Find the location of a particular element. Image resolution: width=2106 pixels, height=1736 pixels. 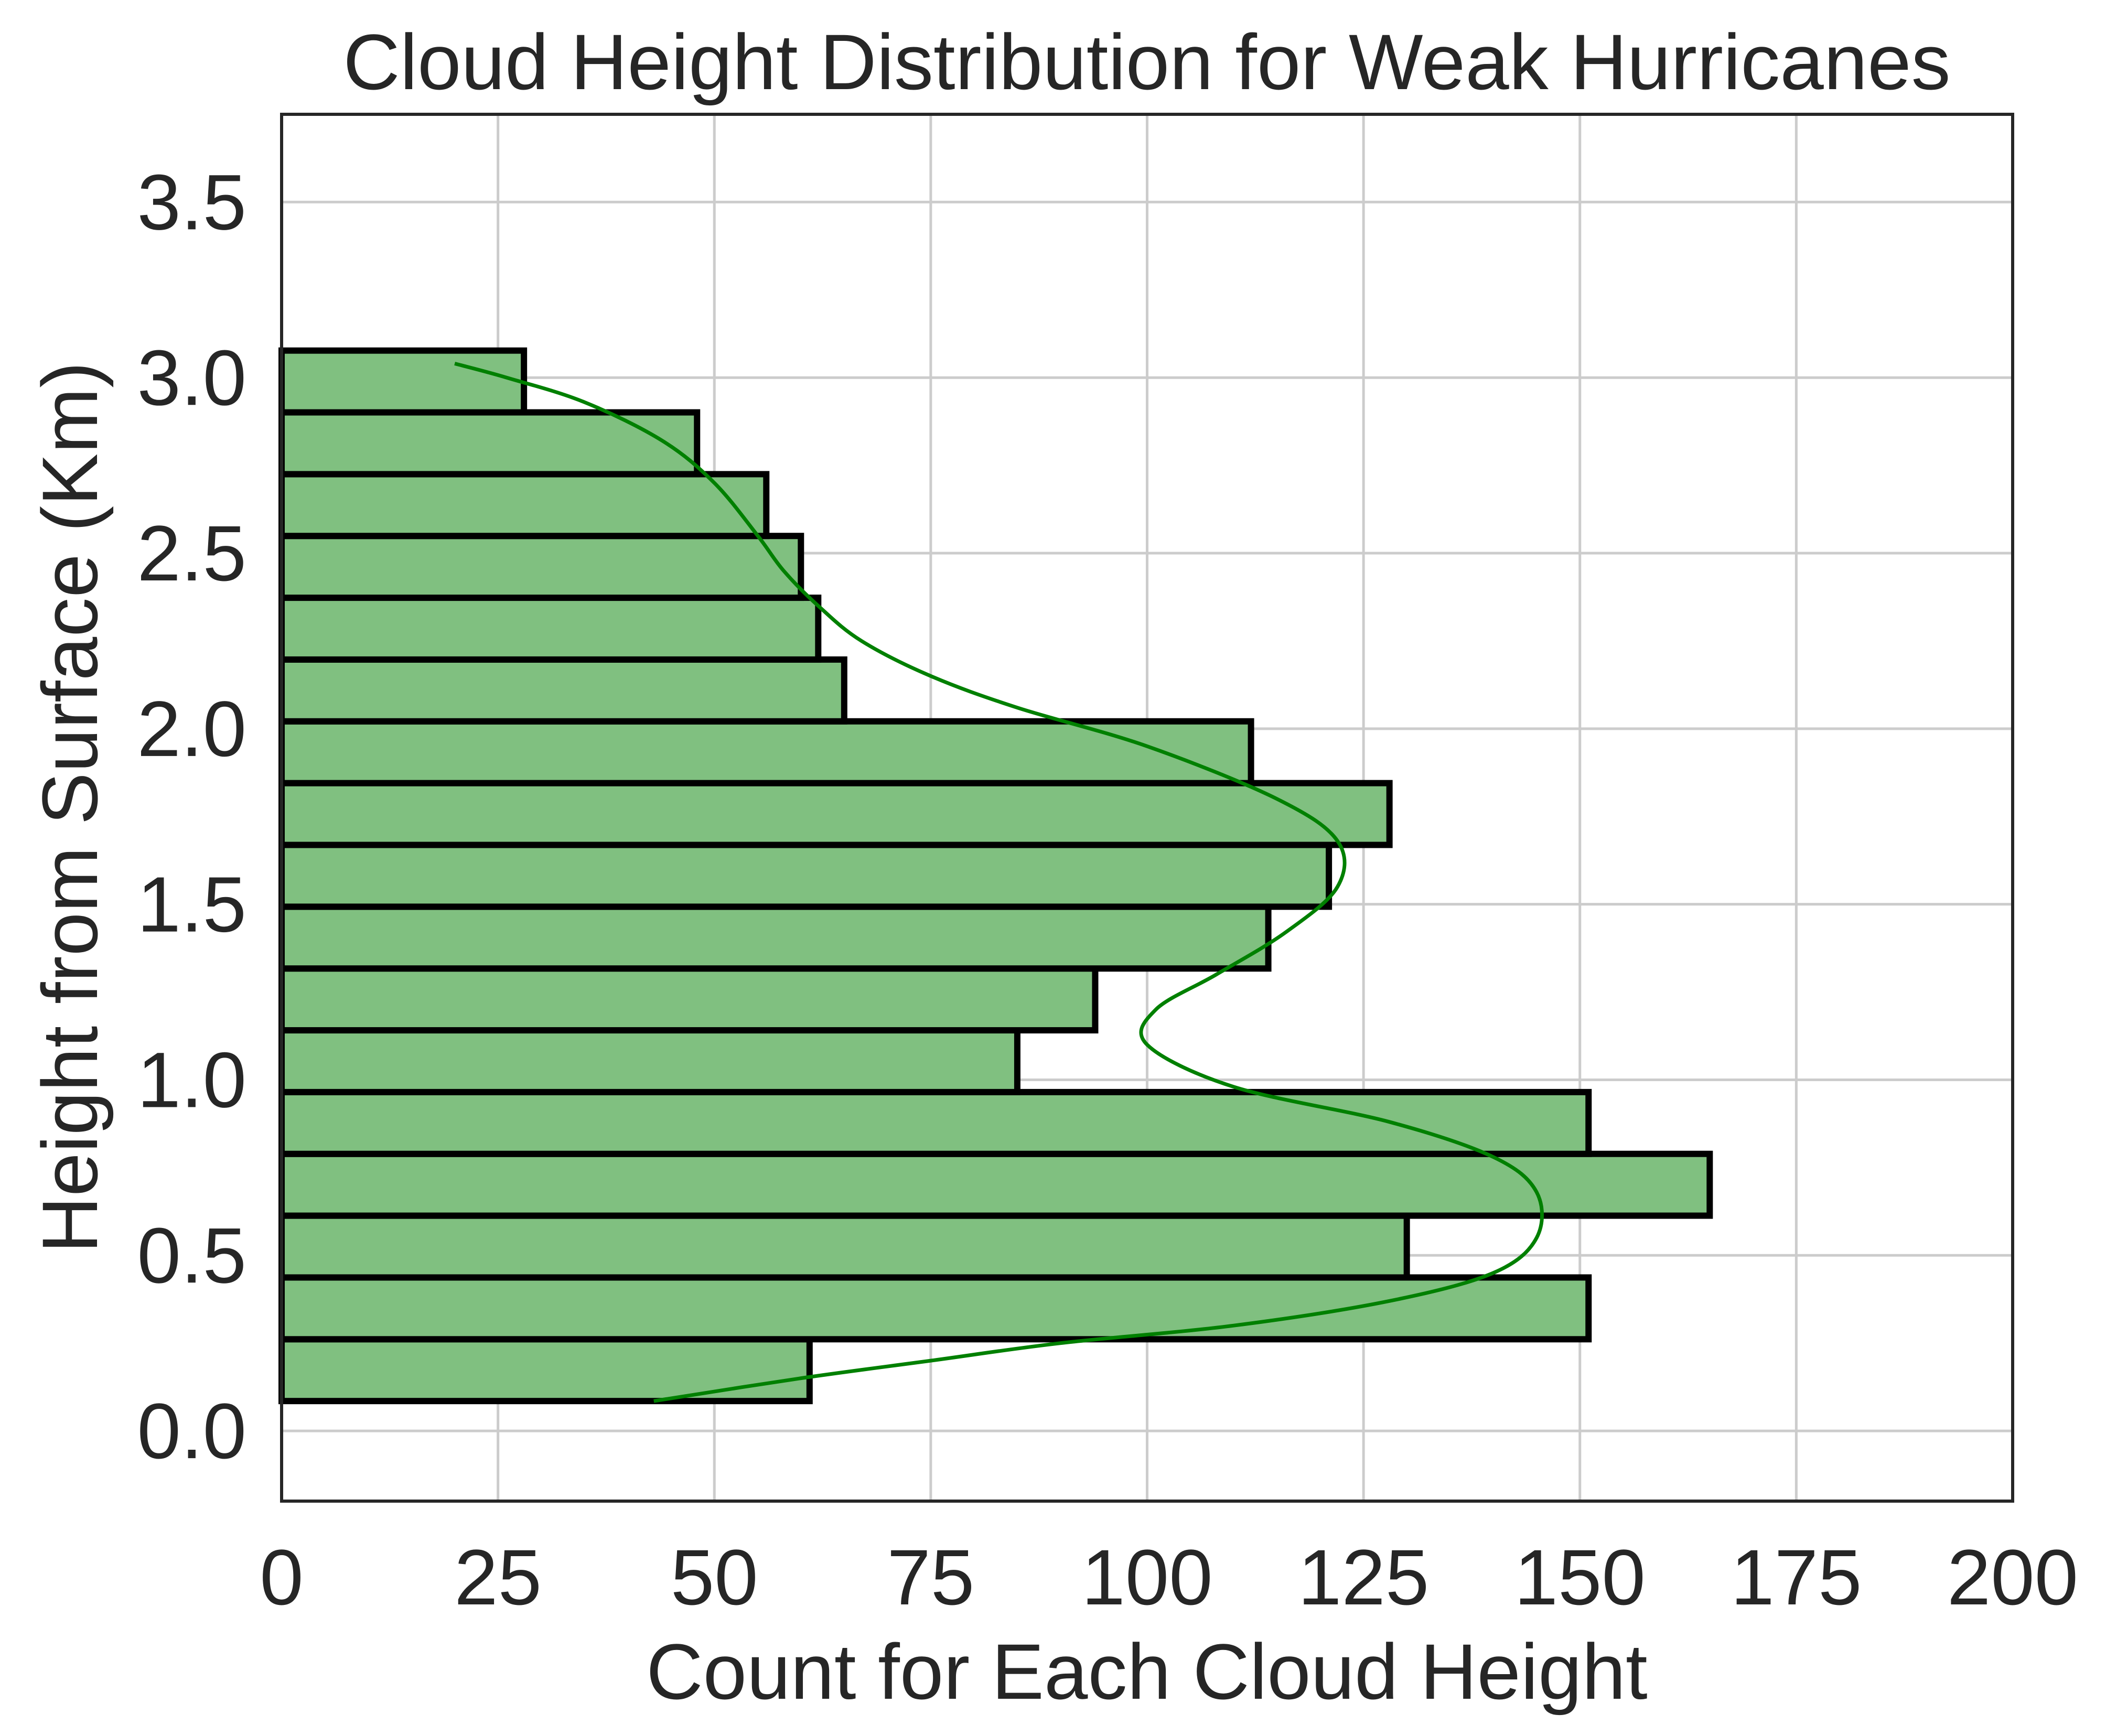

x-axis-ticks: 0 25 50 75 100 125 150 175 200 is located at coordinates (1169, 1577).